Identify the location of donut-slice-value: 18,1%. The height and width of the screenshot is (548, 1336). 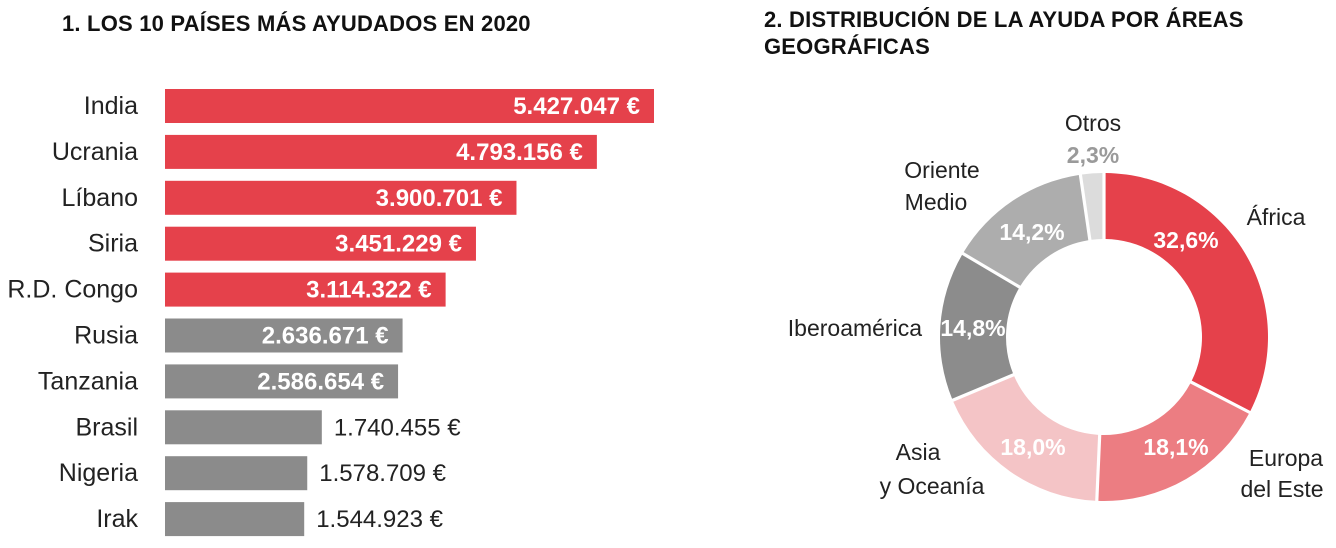
(1175, 447).